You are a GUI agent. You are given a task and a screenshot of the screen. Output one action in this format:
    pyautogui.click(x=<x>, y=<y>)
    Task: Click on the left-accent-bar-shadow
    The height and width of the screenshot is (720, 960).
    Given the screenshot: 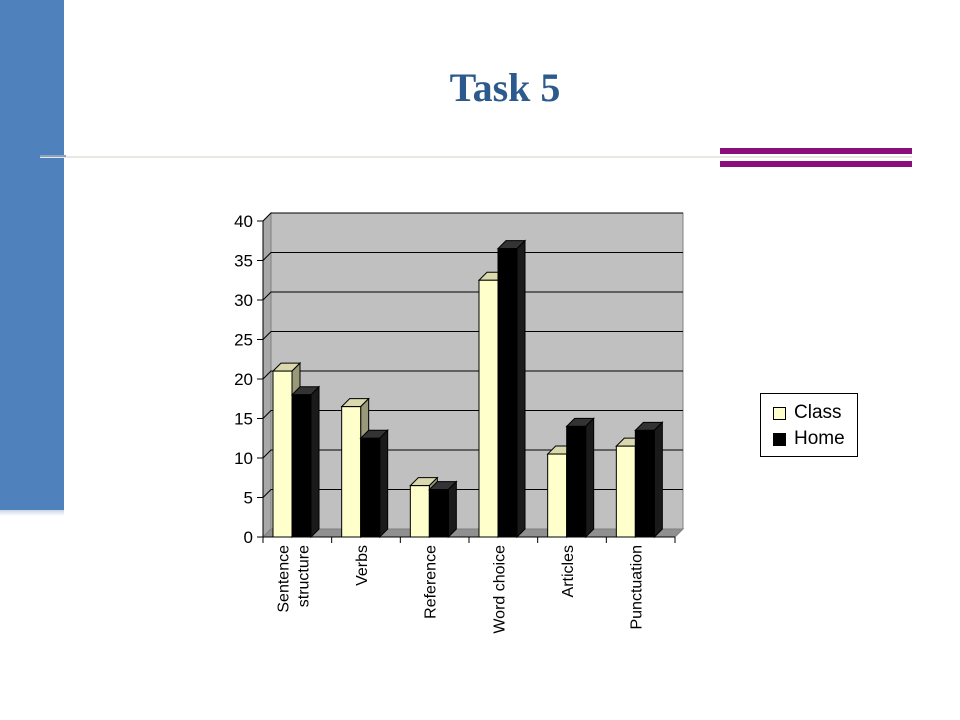 What is the action you would take?
    pyautogui.click(x=32, y=513)
    